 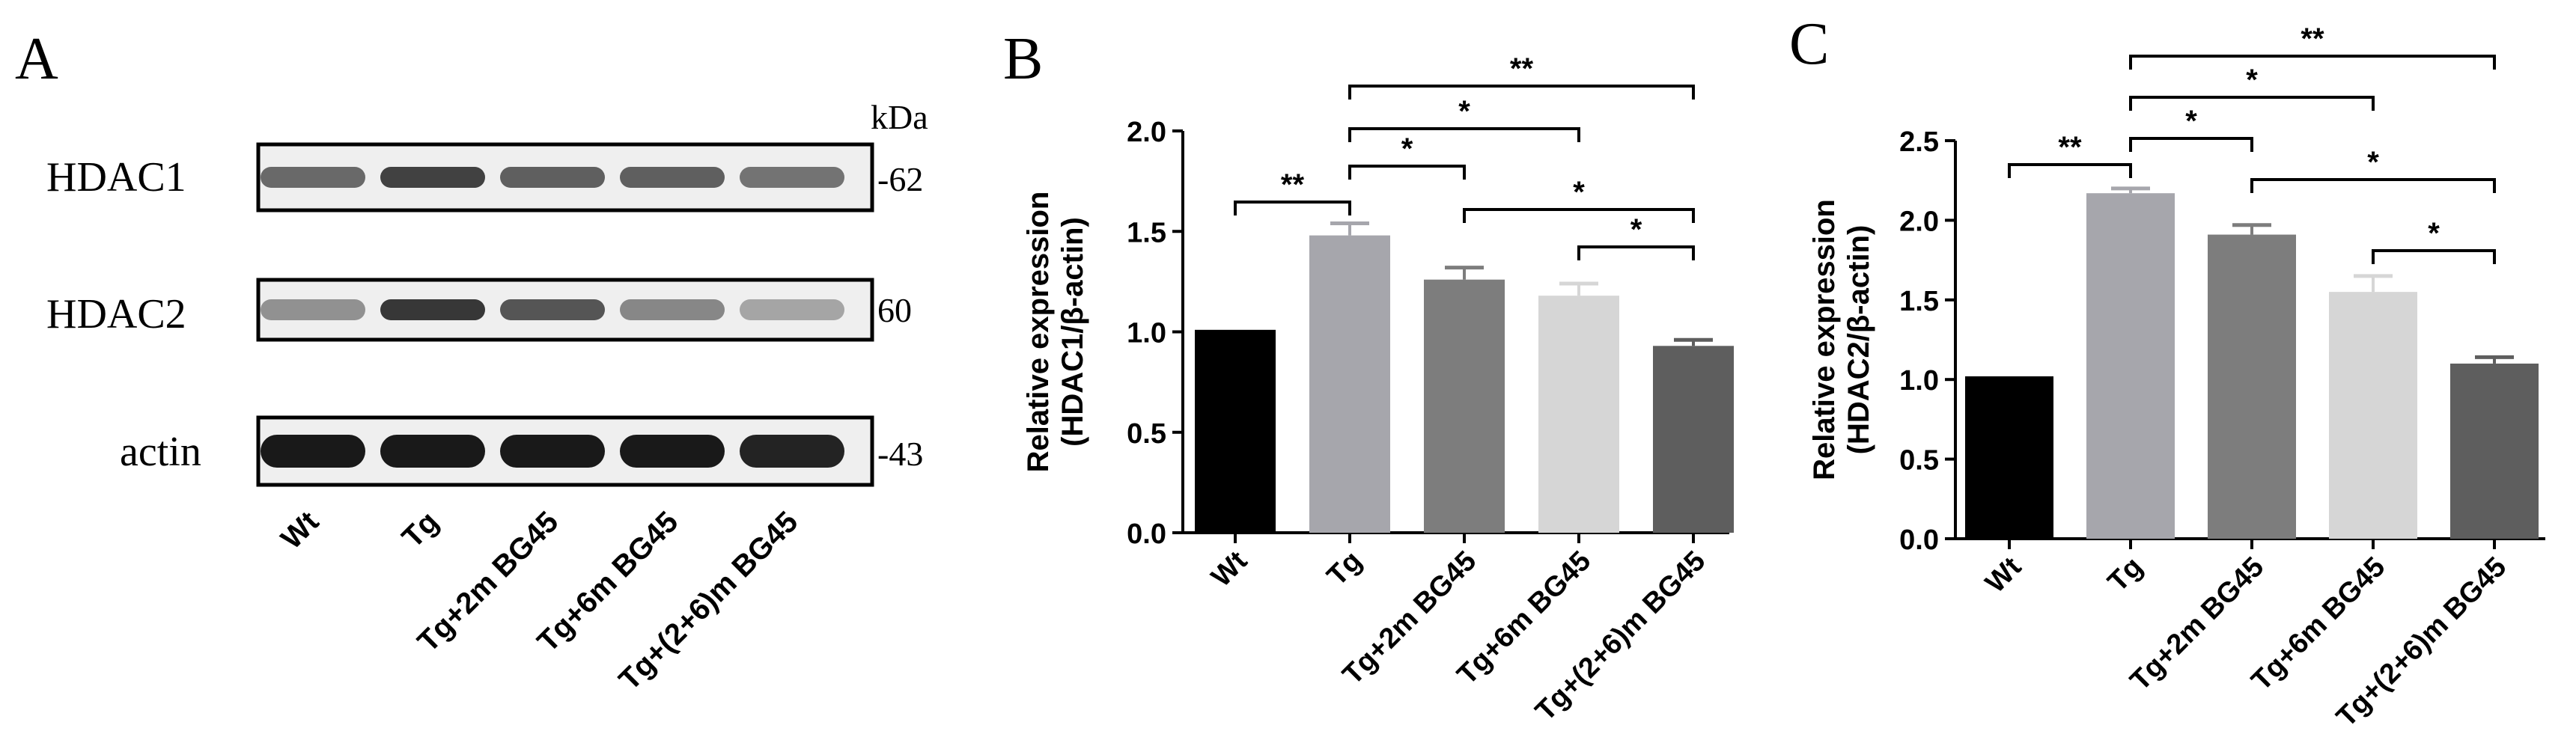 I want to click on blot-label-HDAC1: HDAC1, so click(x=116, y=177).